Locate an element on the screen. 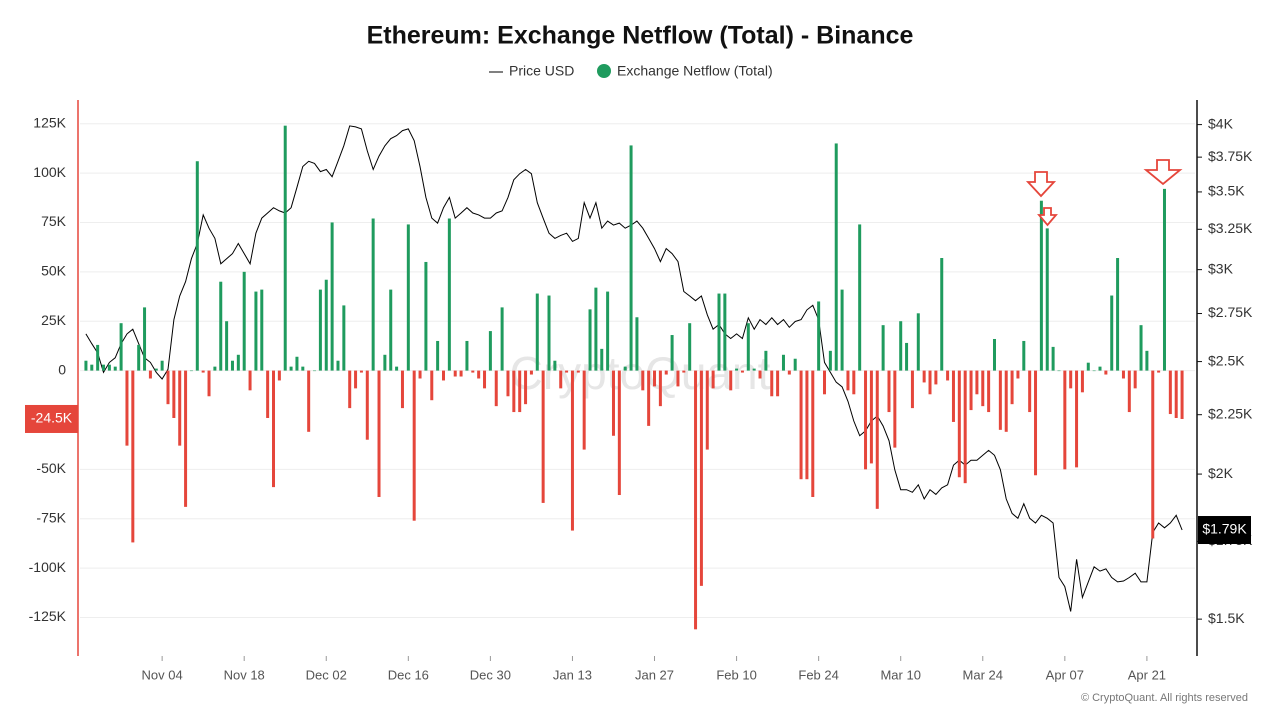 This screenshot has height=720, width=1280. y2-tick-label: $2.75K is located at coordinates (1230, 312).